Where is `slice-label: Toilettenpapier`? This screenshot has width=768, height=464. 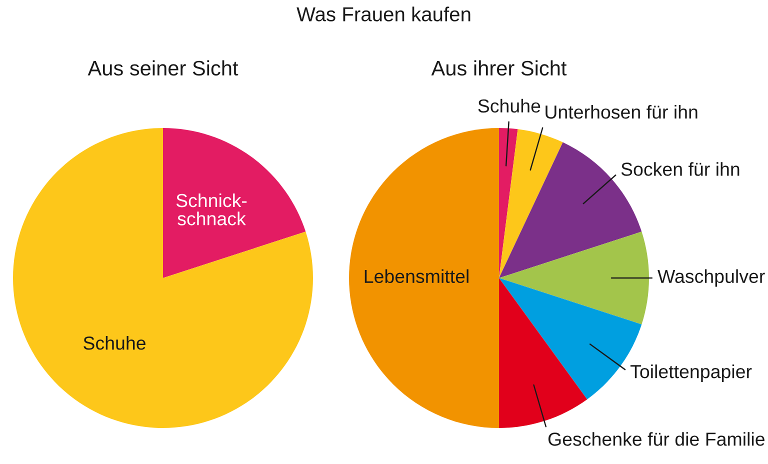
slice-label: Toilettenpapier is located at coordinates (691, 373).